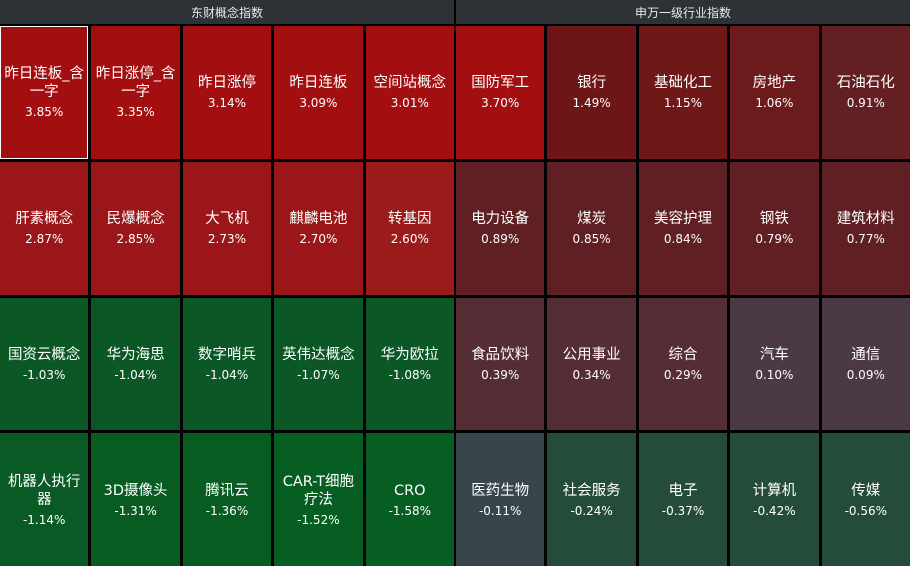 The width and height of the screenshot is (910, 566). Describe the element at coordinates (591, 103) in the screenshot. I see `tile-change-percent: 1.49%` at that location.